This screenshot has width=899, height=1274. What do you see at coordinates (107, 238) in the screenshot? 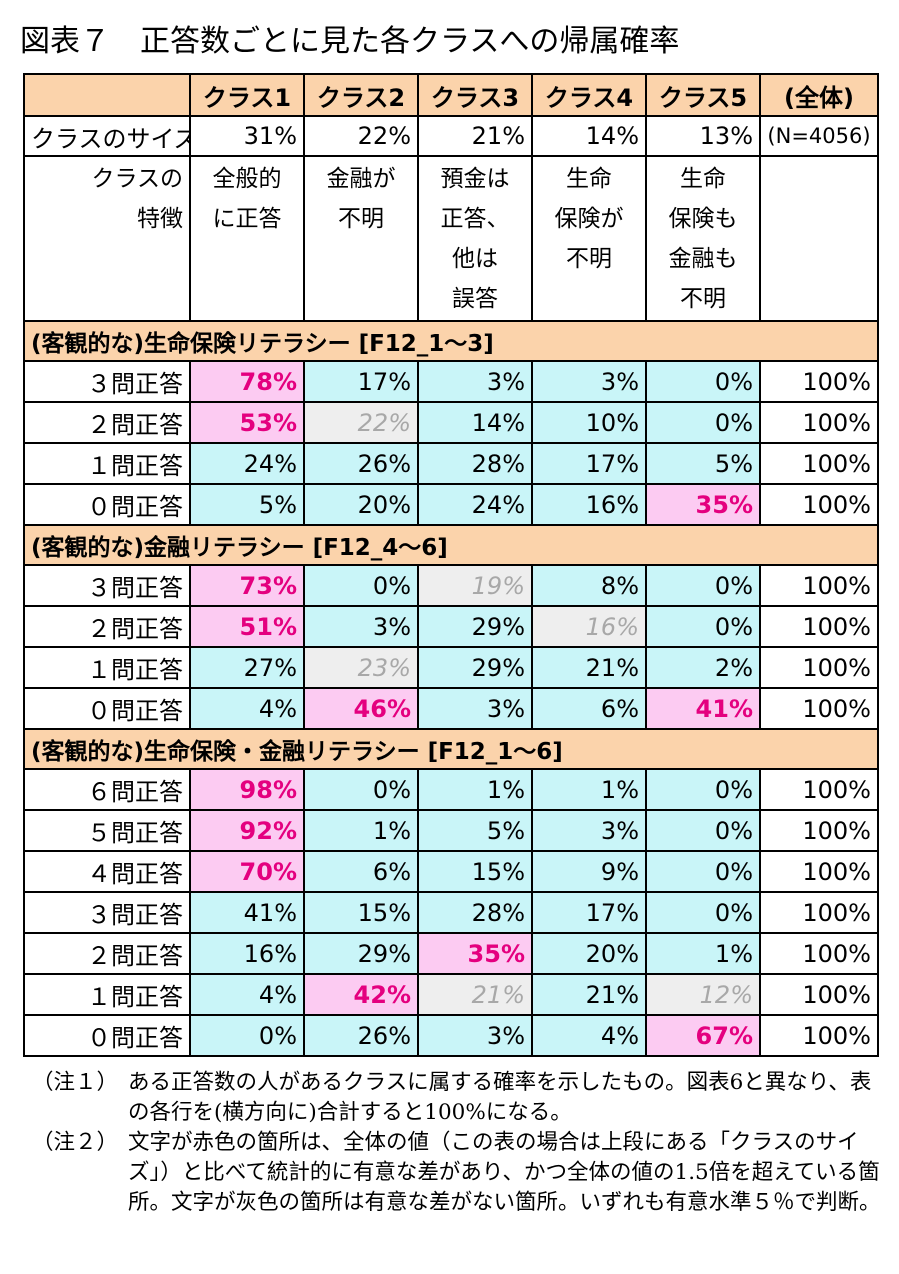
I see `class-feature-label-cell: クラスの 特徴` at bounding box center [107, 238].